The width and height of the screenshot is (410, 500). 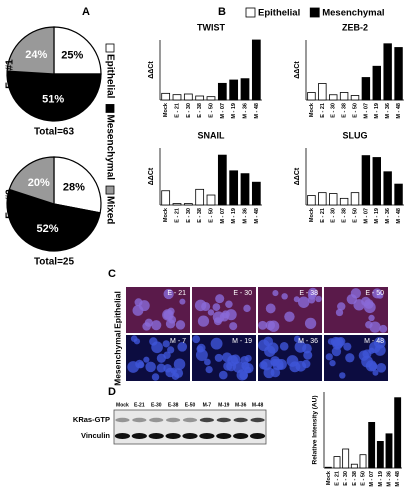 I want to click on lane-label: E-50, so click(x=190, y=405).